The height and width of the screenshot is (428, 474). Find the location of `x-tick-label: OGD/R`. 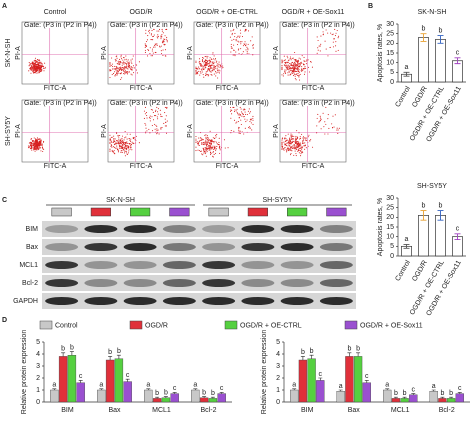

x-tick-label: OGD/R is located at coordinates (420, 96).